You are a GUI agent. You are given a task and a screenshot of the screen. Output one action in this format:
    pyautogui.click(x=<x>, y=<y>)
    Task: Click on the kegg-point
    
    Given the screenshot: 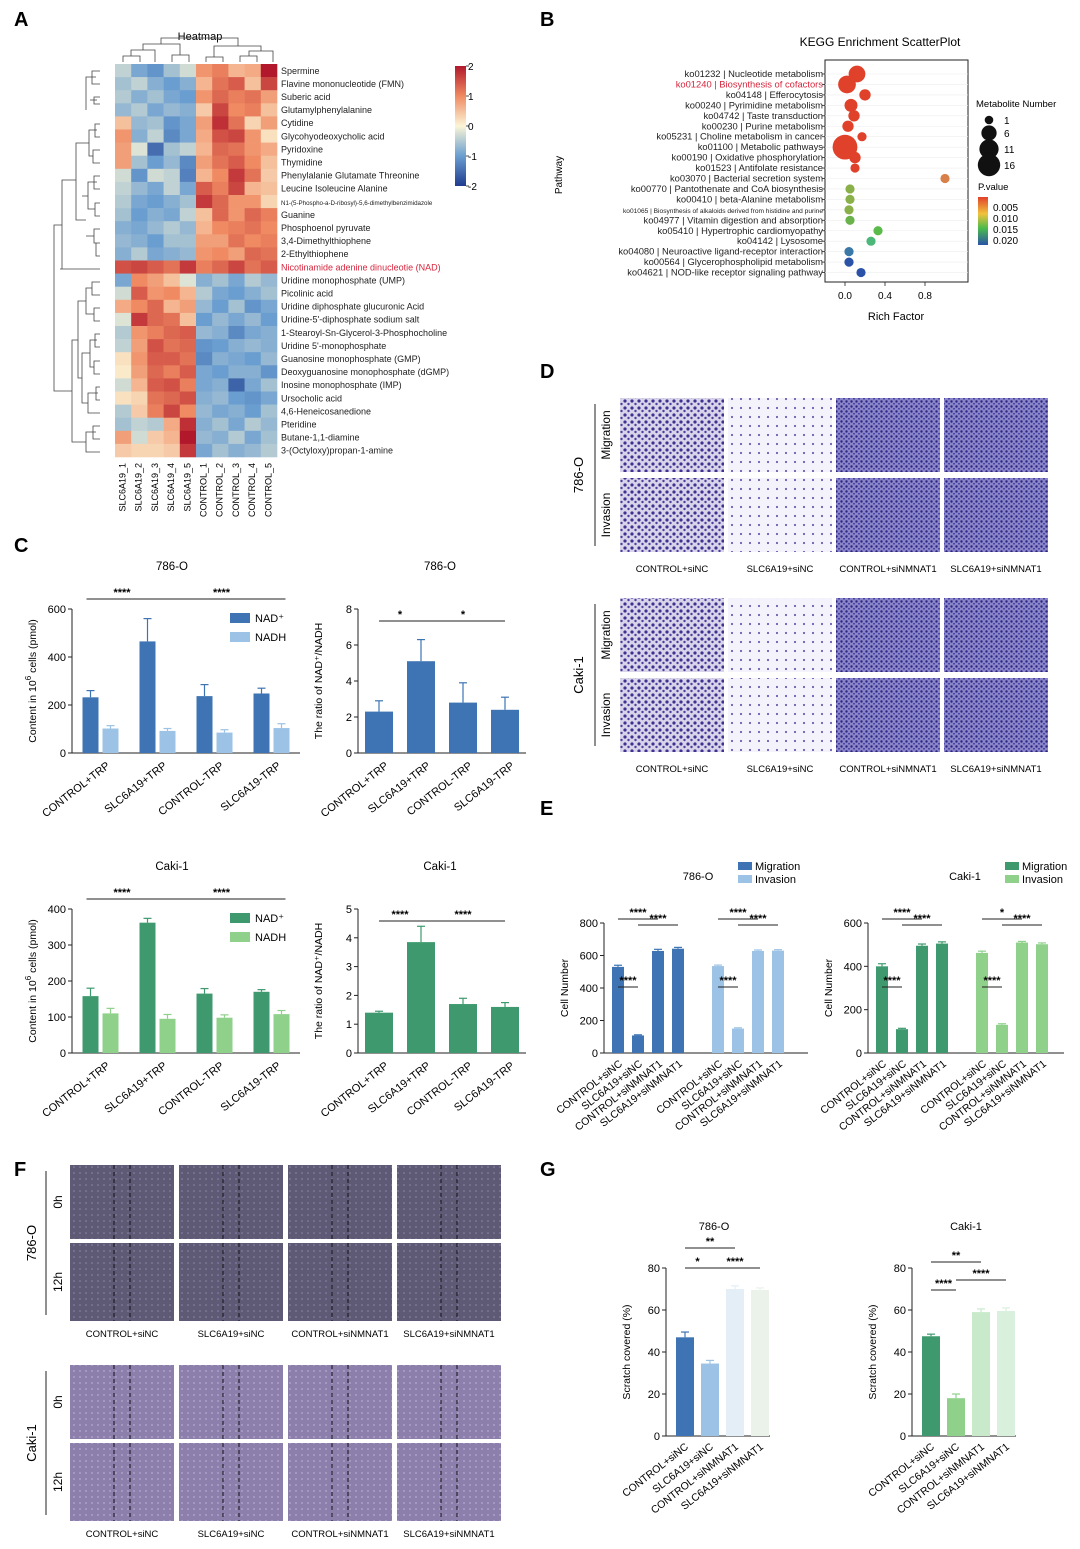 What is the action you would take?
    pyautogui.click(x=855, y=168)
    